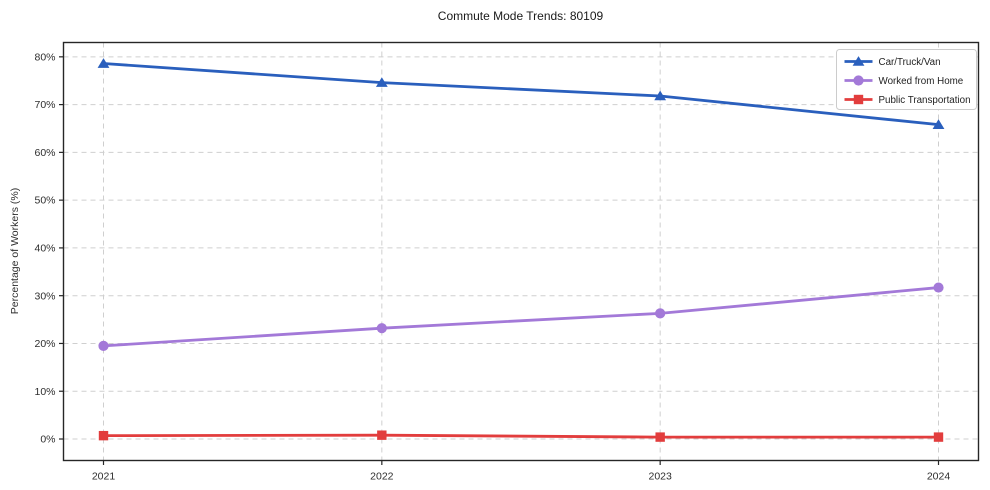 The image size is (990, 490). Describe the element at coordinates (939, 477) in the screenshot. I see `x-tick-label: 2024` at that location.